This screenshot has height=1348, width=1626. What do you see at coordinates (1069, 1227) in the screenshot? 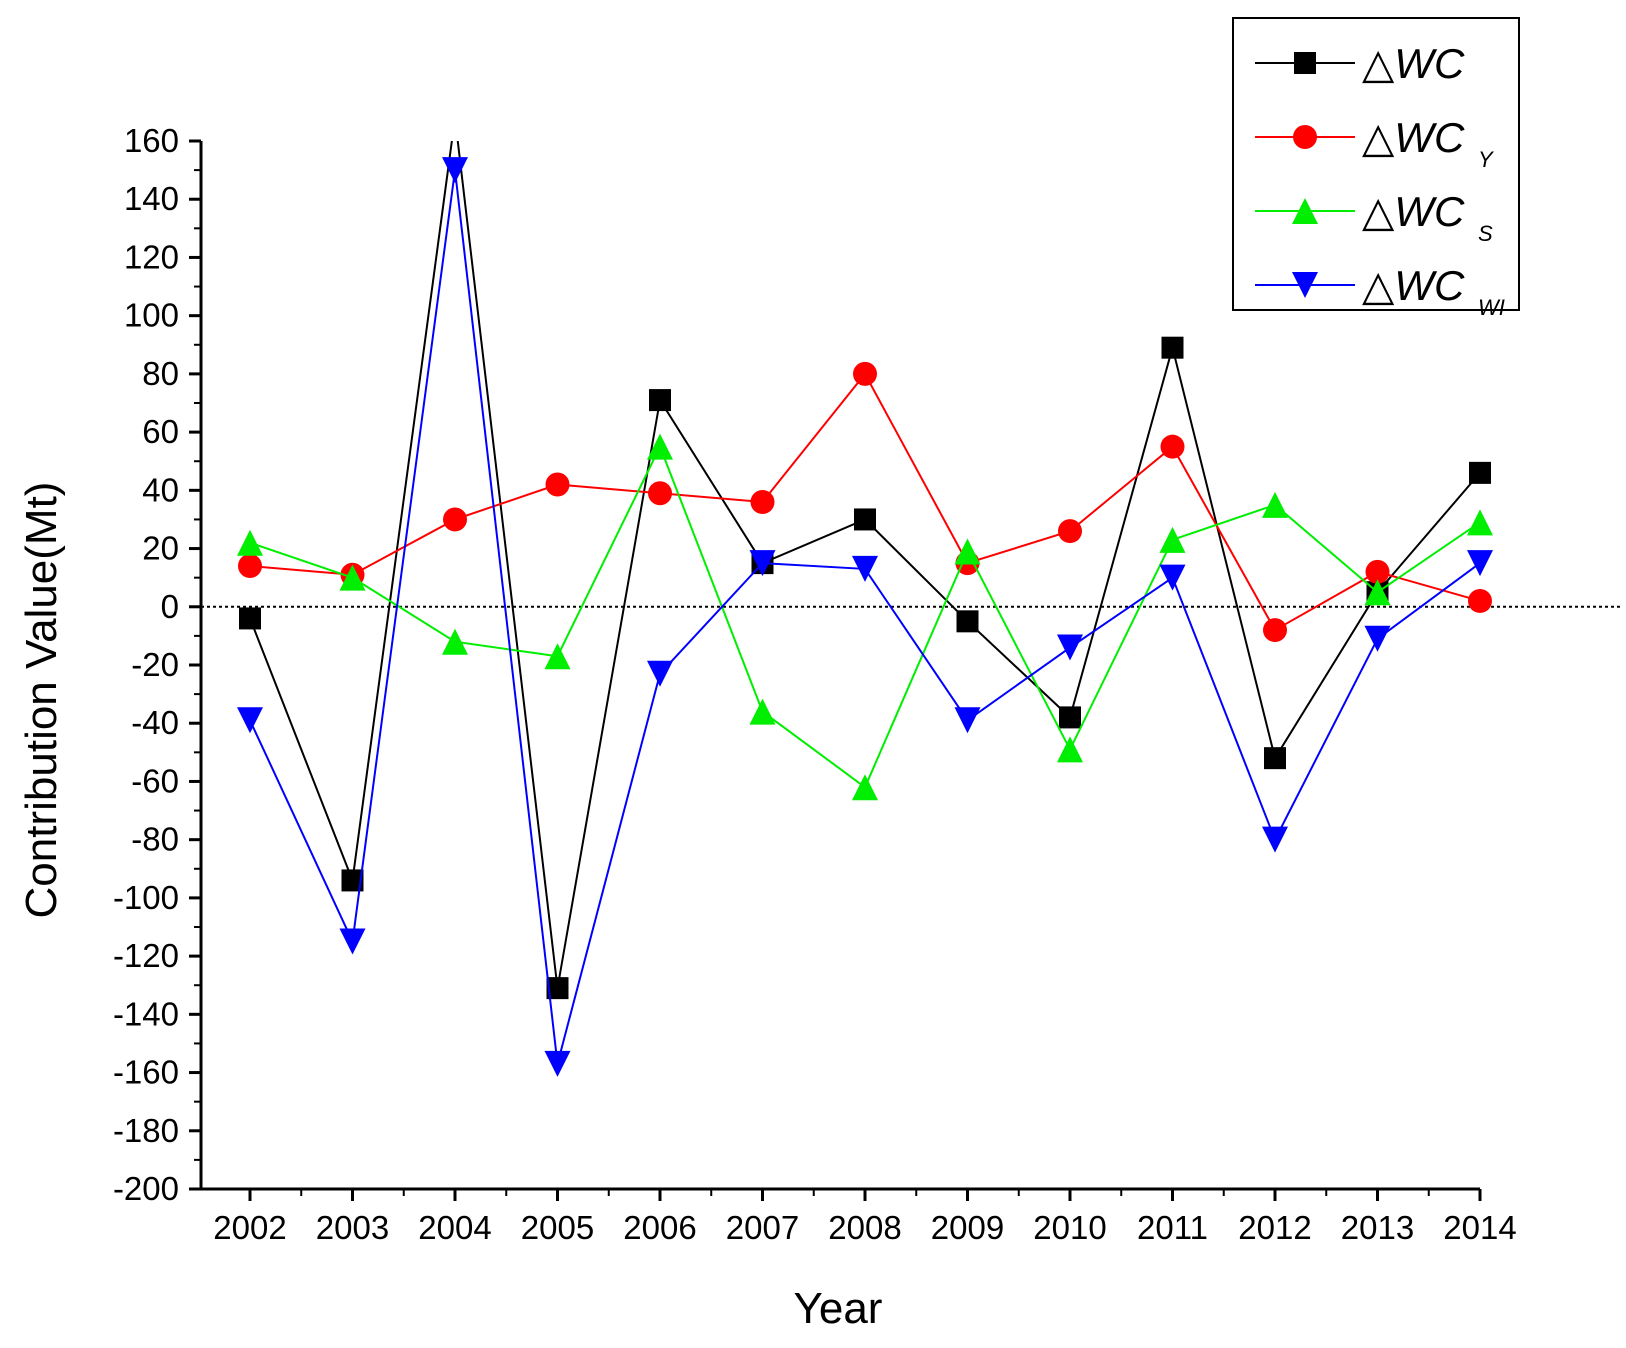
I see `x-tick-label: 2010` at bounding box center [1069, 1227].